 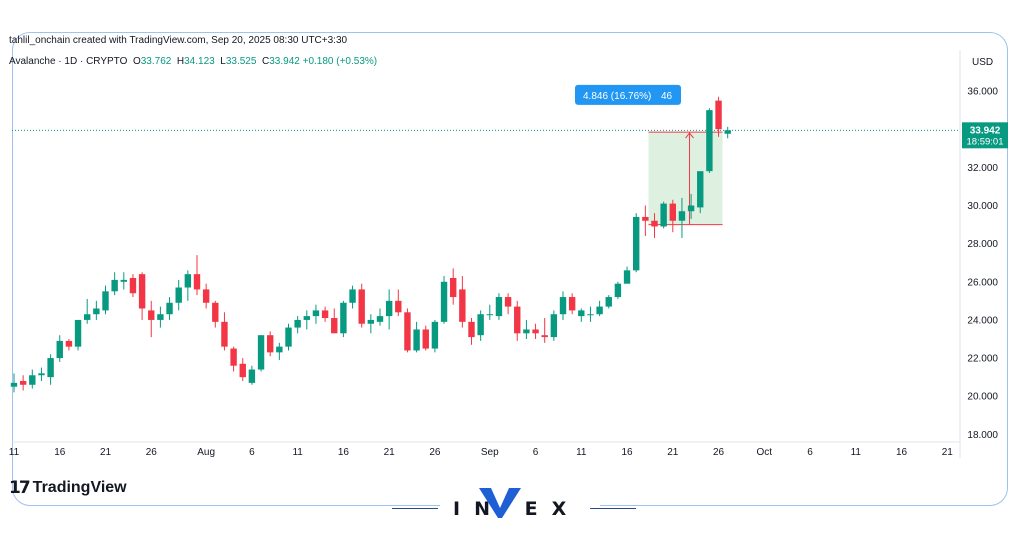 What do you see at coordinates (982, 92) in the screenshot?
I see `y-tick-label: 36.000` at bounding box center [982, 92].